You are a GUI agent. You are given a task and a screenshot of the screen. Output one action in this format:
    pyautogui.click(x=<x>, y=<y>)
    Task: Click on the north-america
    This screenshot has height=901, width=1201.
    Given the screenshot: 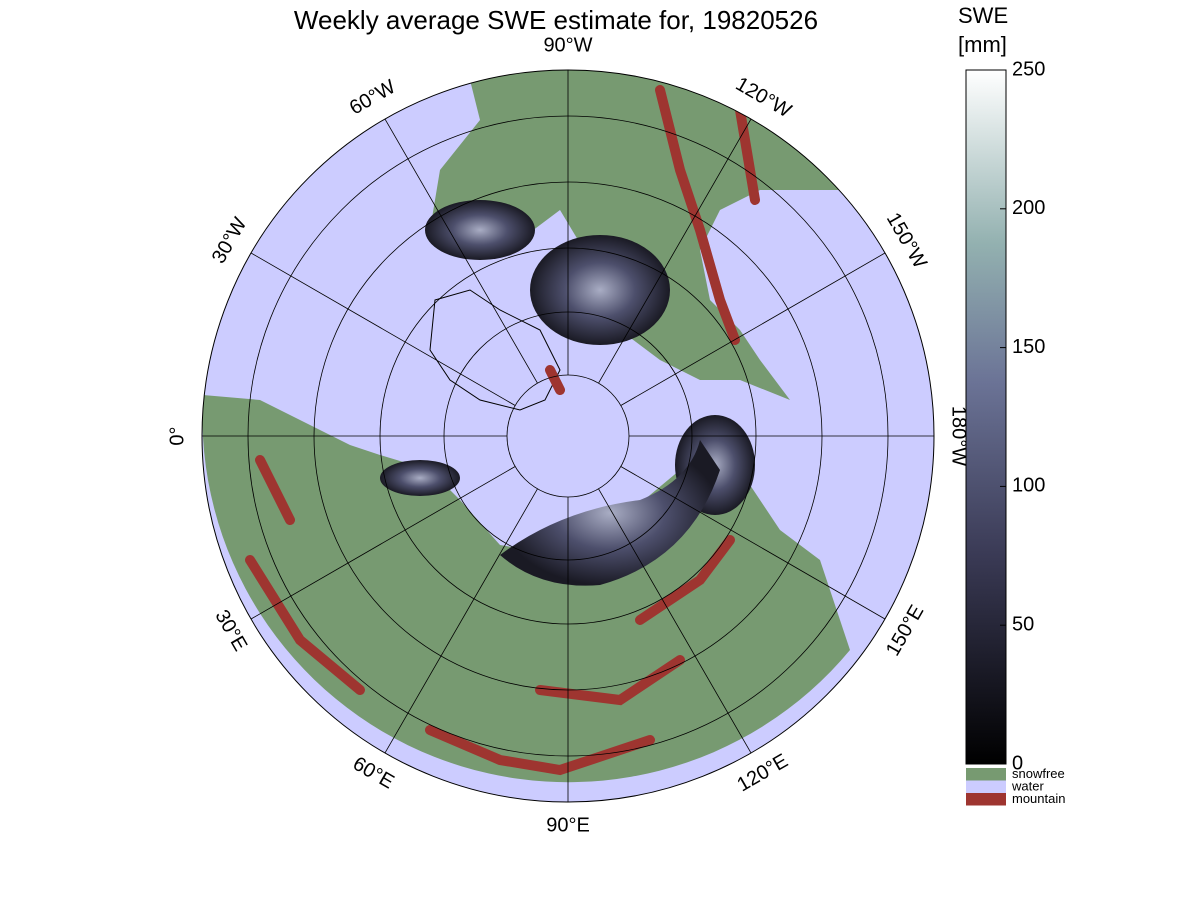 What is the action you would take?
    pyautogui.click(x=635, y=235)
    